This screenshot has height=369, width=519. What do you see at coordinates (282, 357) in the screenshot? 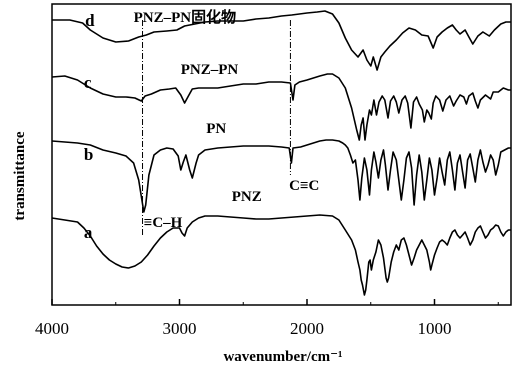
I see `x-axis-title: wavenumber/cm⁻¹` at bounding box center [282, 357].